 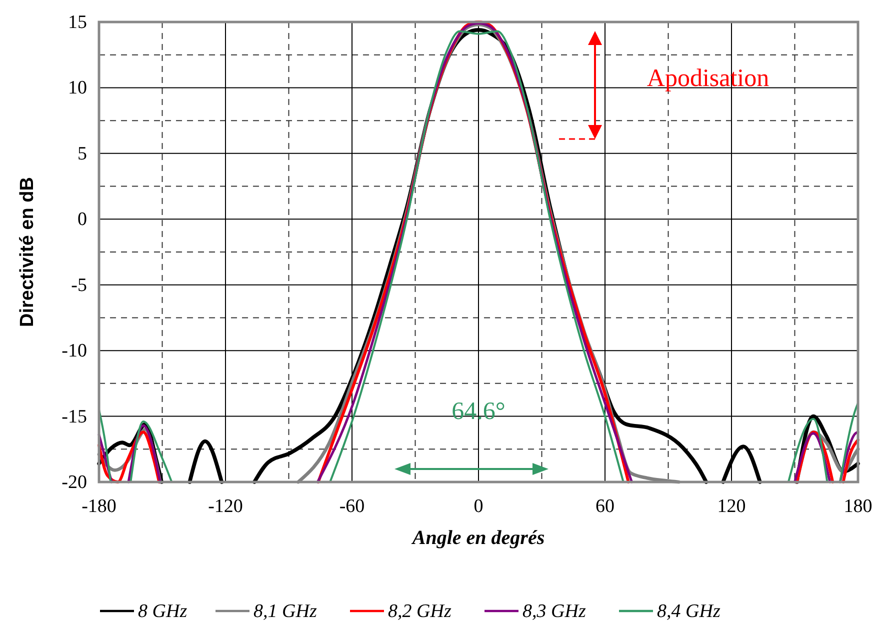 What do you see at coordinates (352, 506) in the screenshot?
I see `x-tick-label: -60` at bounding box center [352, 506].